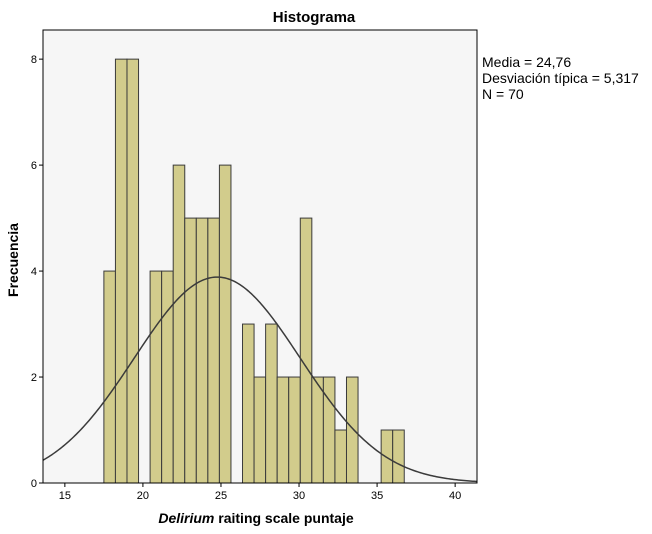 This screenshot has height=534, width=652. Describe the element at coordinates (186, 518) in the screenshot. I see `x-axis-label-emphasis: Delirium` at that location.